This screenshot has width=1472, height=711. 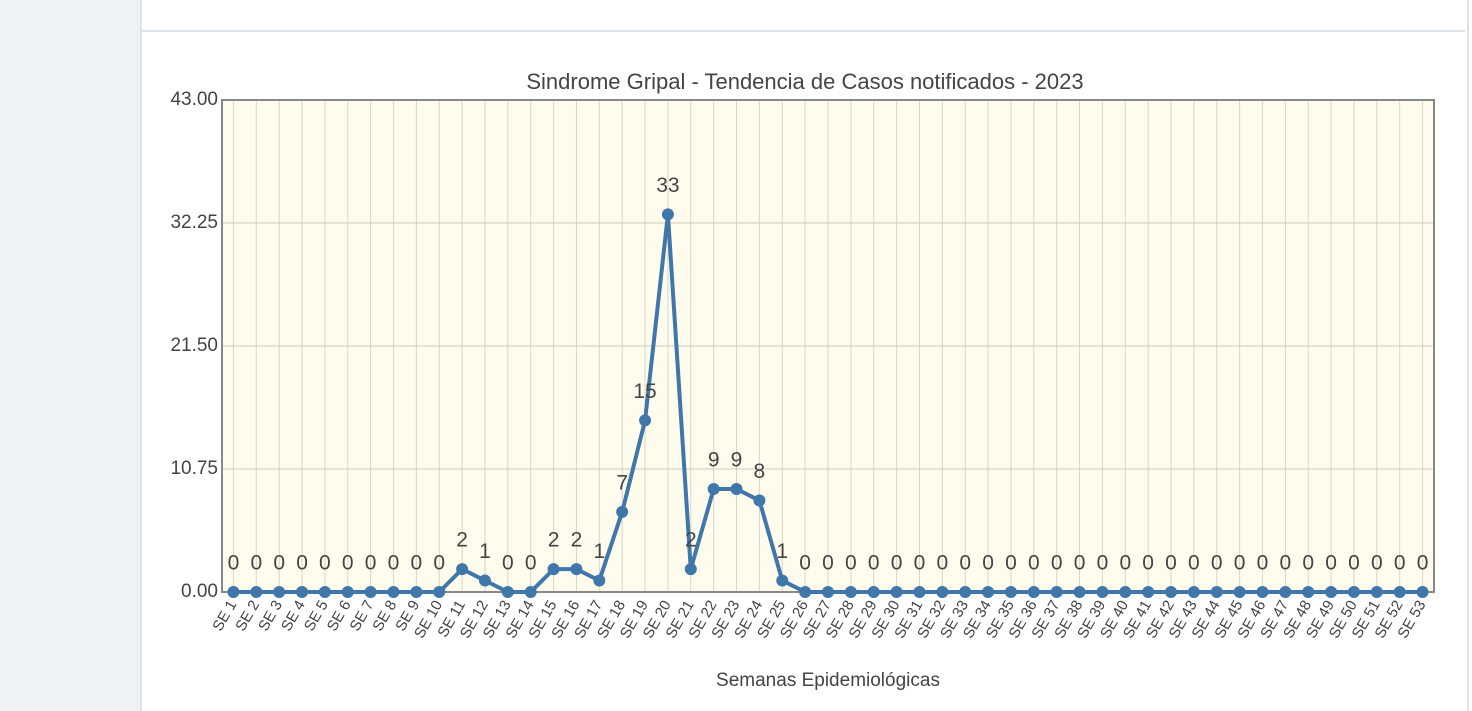 What do you see at coordinates (667, 185) in the screenshot?
I see `data-label: 33` at bounding box center [667, 185].